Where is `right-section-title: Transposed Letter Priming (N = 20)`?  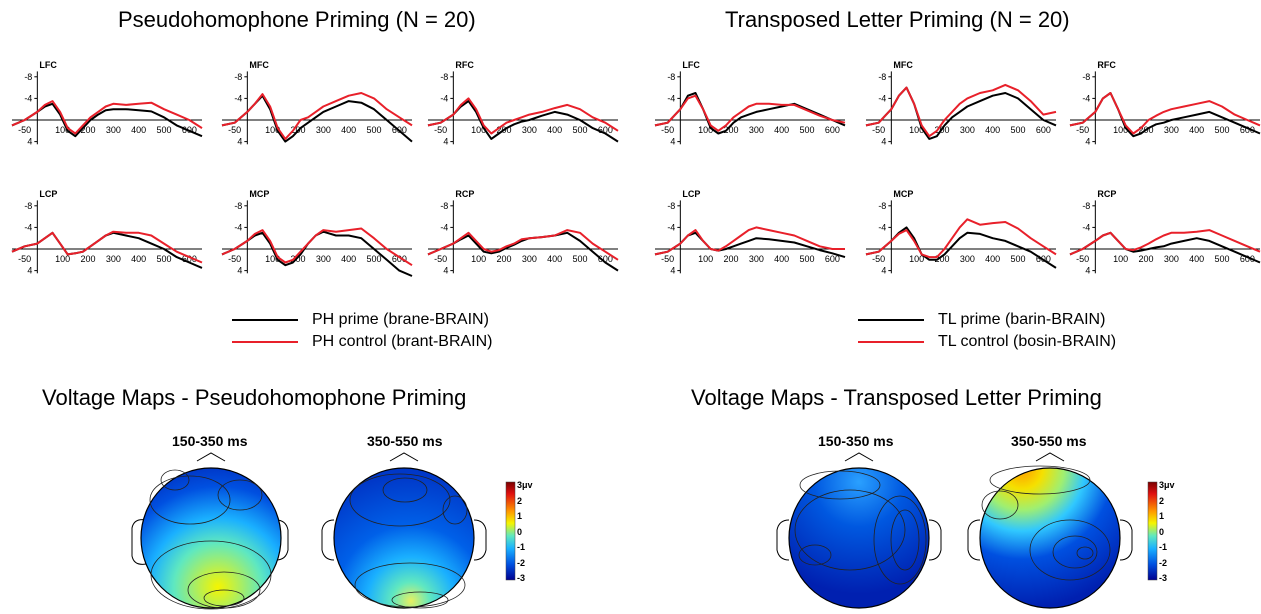 right-section-title: Transposed Letter Priming (N = 20) is located at coordinates (897, 19).